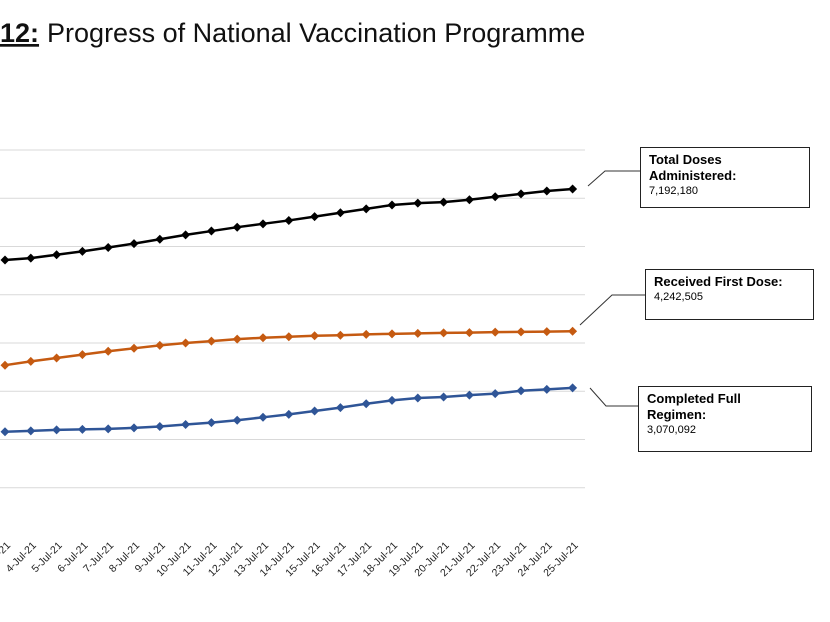  I want to click on legend-label: Received First Dose:, so click(718, 281).